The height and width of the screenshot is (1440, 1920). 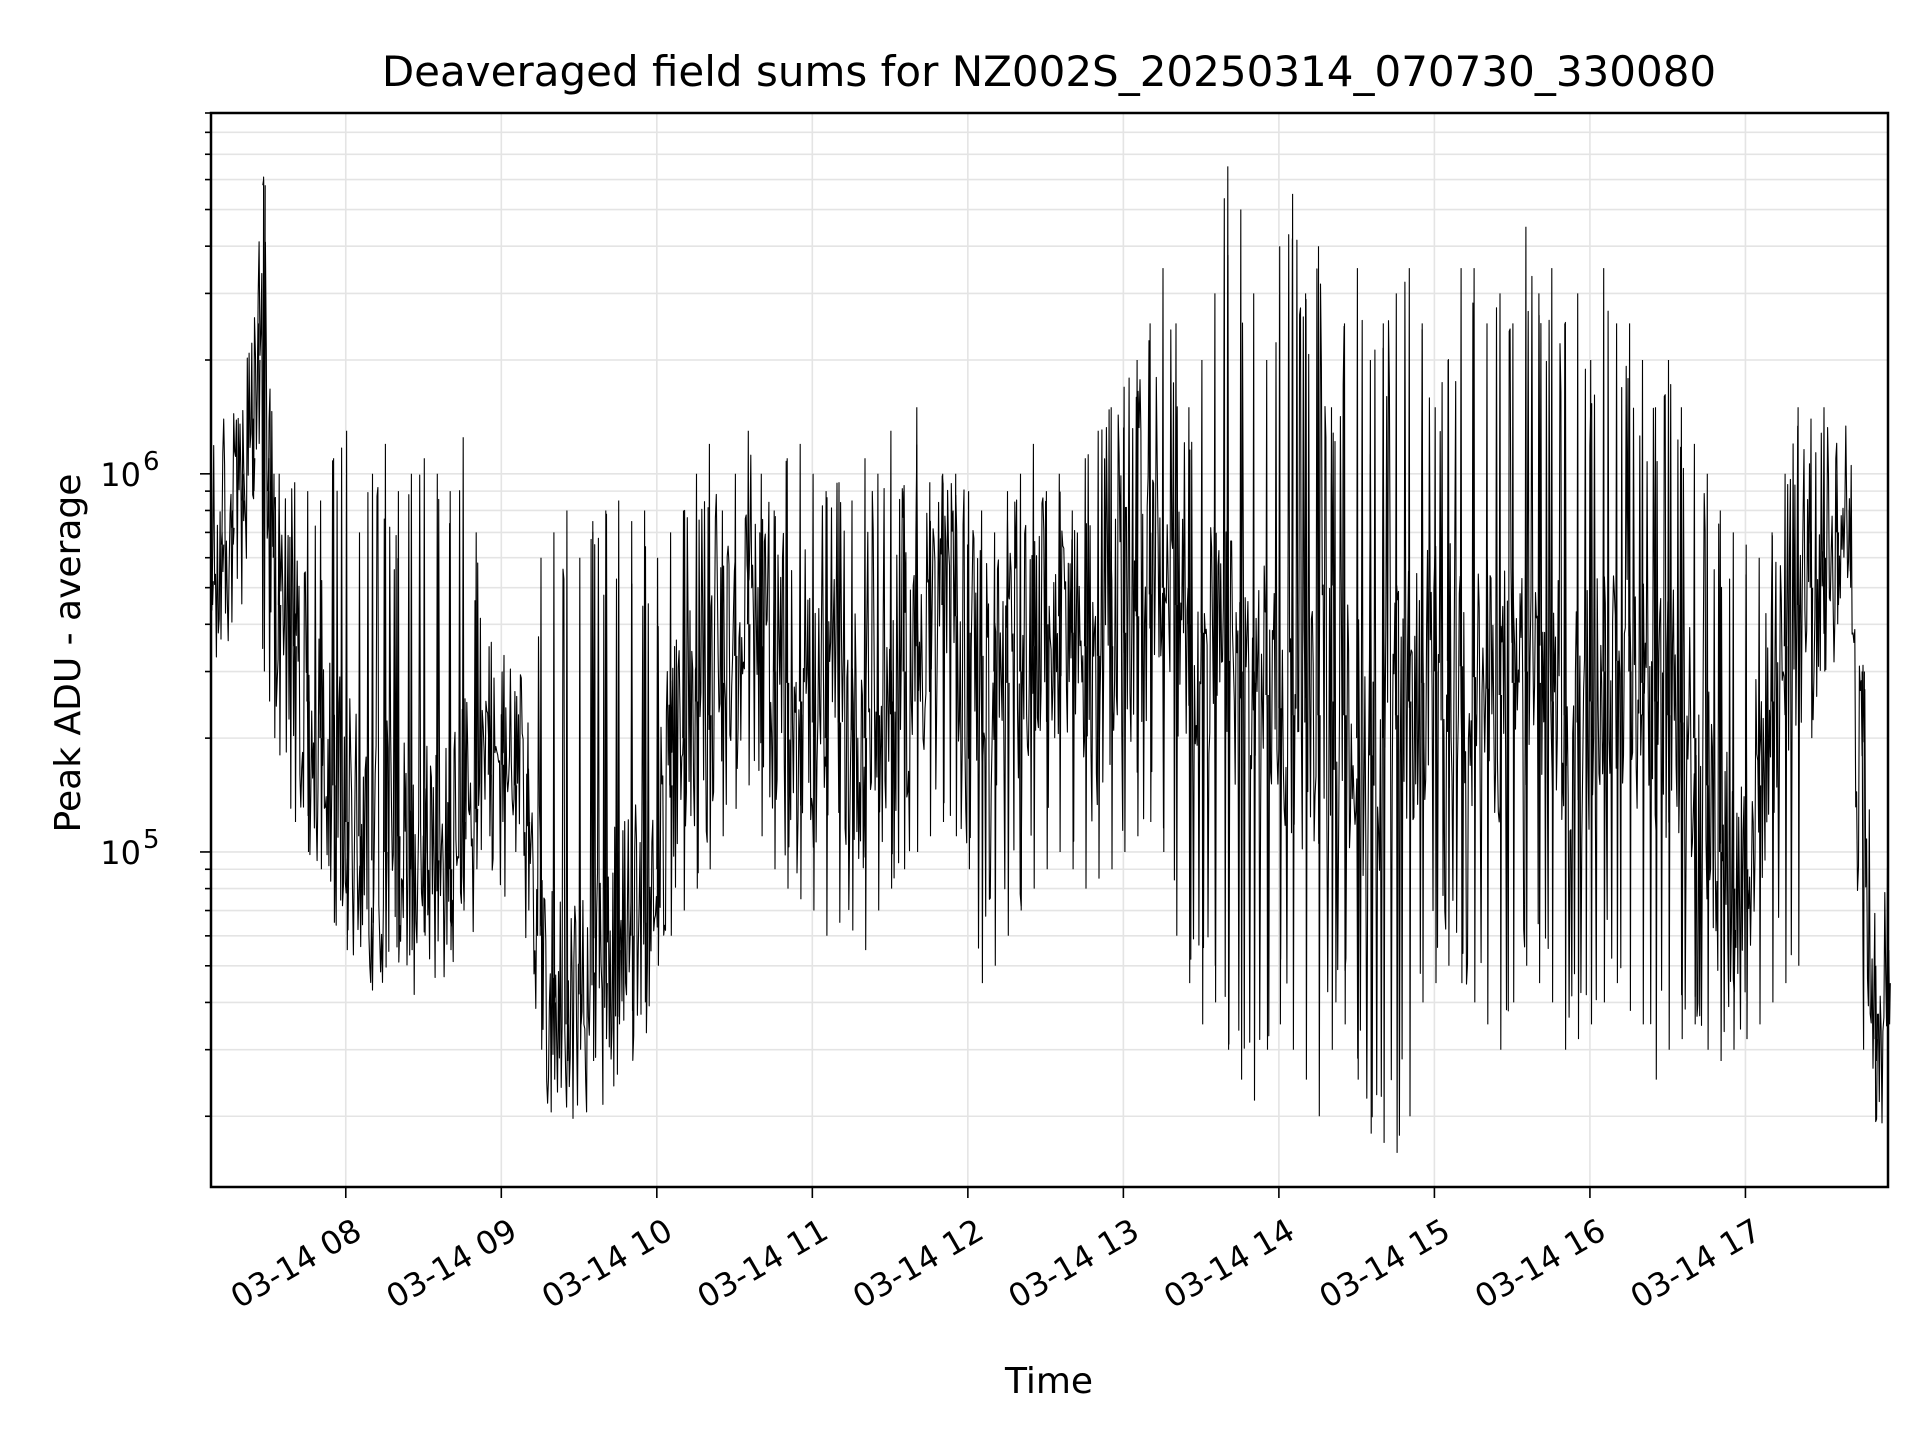 What do you see at coordinates (296, 1263) in the screenshot?
I see `x-tick-label: 03-14 08` at bounding box center [296, 1263].